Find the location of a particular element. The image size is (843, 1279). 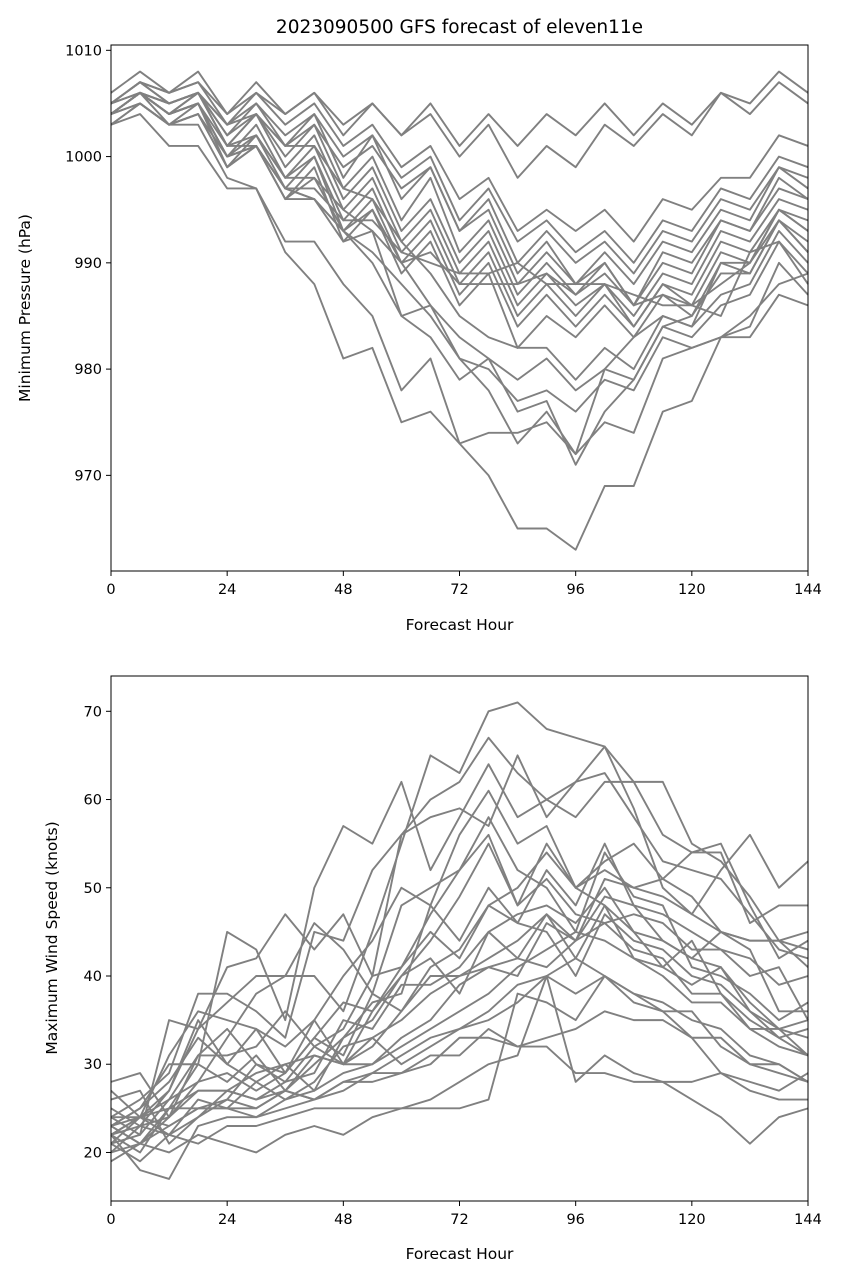

wind-y-tick-label: 60 is located at coordinates (93, 801).